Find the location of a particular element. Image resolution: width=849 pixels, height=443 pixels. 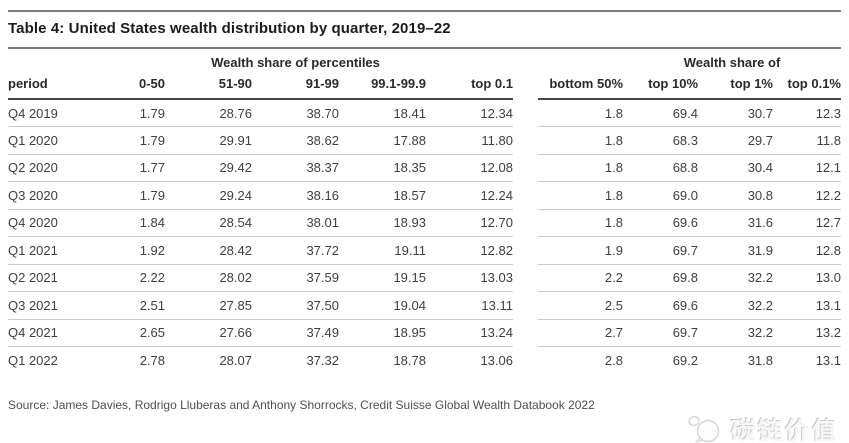

value-cell: 69.0 is located at coordinates (660, 195).